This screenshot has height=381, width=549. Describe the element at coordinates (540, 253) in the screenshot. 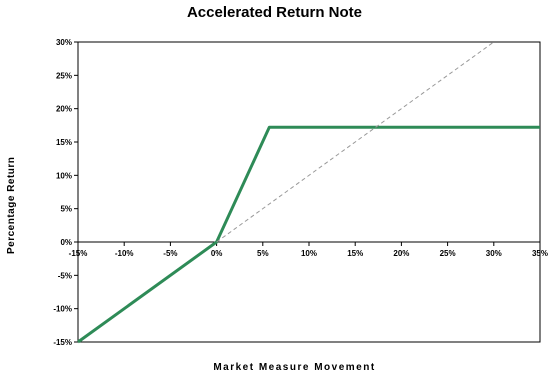

I see `x-tick-label: 35%` at that location.